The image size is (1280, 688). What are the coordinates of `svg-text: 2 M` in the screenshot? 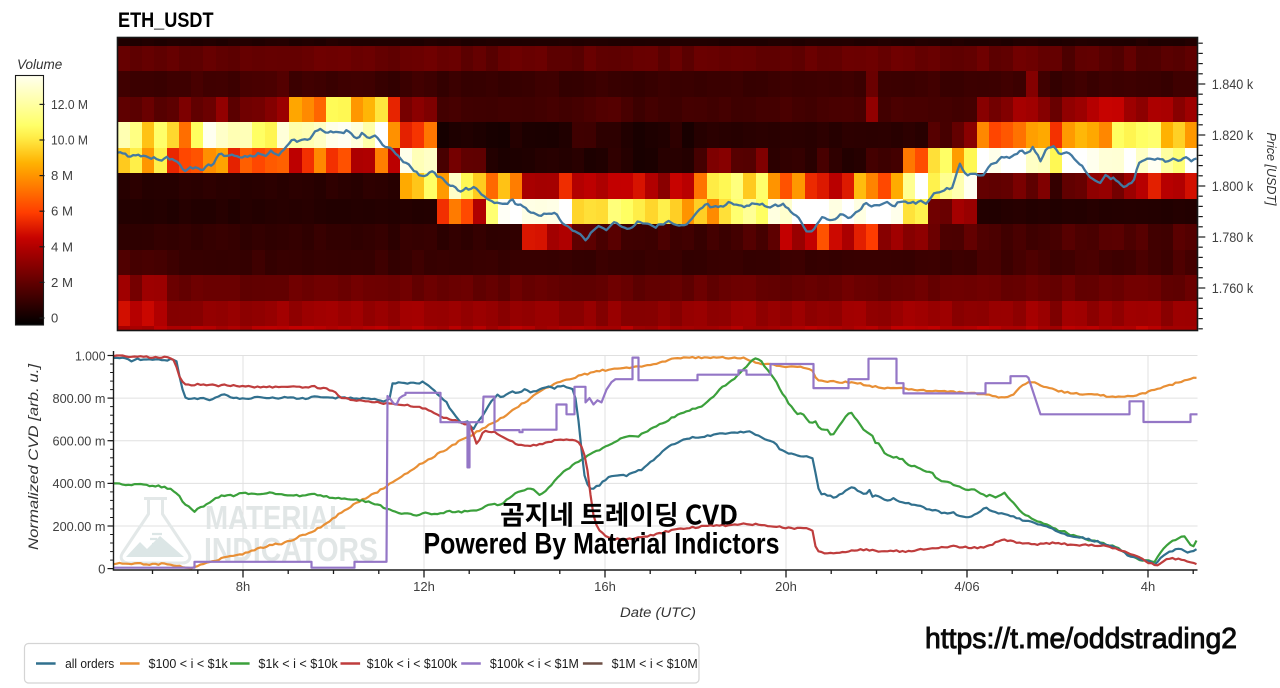 It's located at (62, 282).